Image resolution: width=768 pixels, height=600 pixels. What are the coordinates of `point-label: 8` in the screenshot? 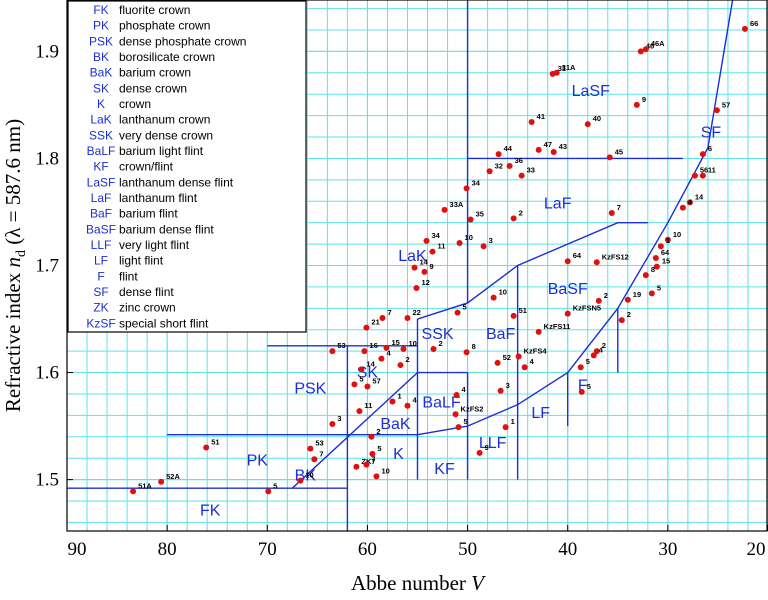 It's located at (653, 269).